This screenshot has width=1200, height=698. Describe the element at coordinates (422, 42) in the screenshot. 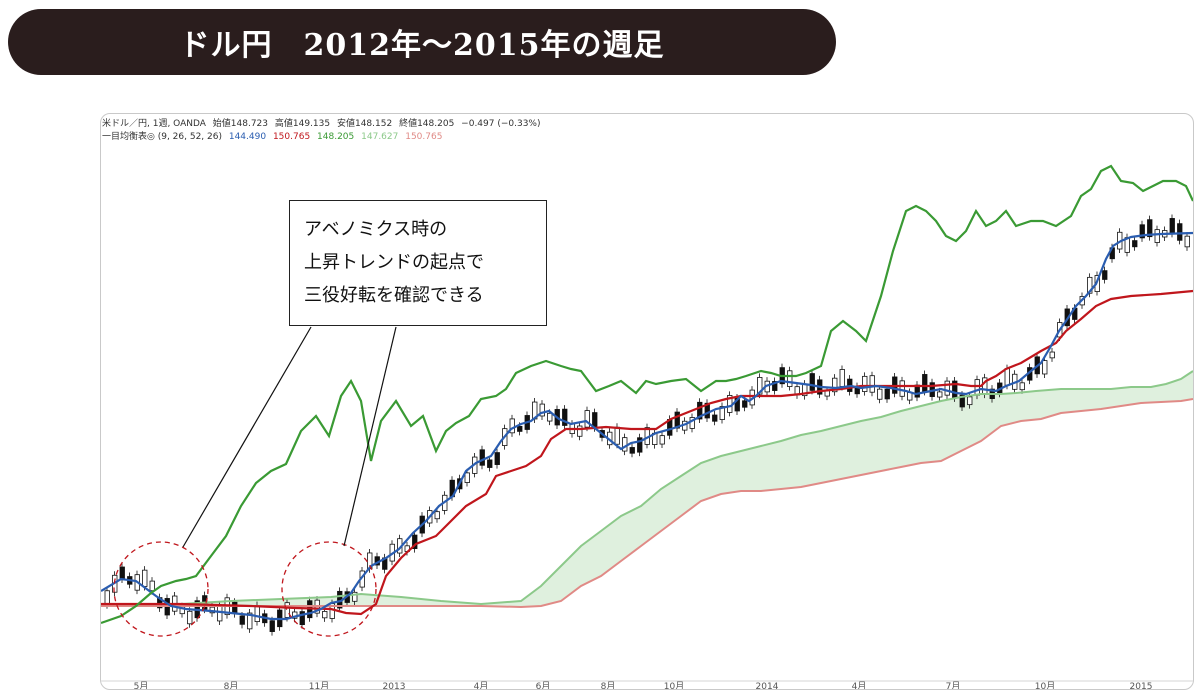

I see `title-banner: ドル円 2012年〜2015年の週足` at that location.